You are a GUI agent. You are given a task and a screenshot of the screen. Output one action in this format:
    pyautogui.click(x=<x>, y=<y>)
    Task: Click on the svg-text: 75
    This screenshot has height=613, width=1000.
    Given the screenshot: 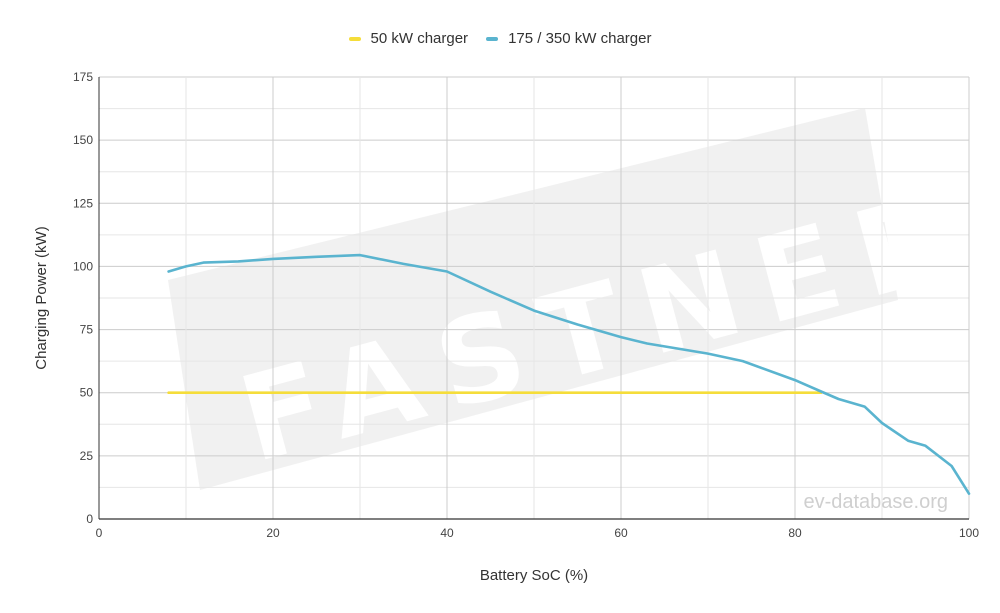 What is the action you would take?
    pyautogui.click(x=87, y=330)
    